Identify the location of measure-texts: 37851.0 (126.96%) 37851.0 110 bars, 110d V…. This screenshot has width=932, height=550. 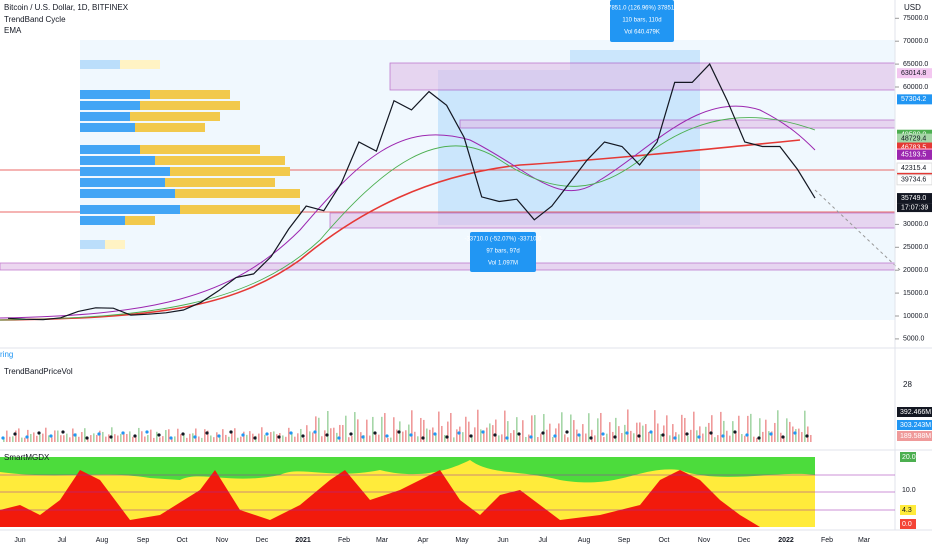
(571, 136).